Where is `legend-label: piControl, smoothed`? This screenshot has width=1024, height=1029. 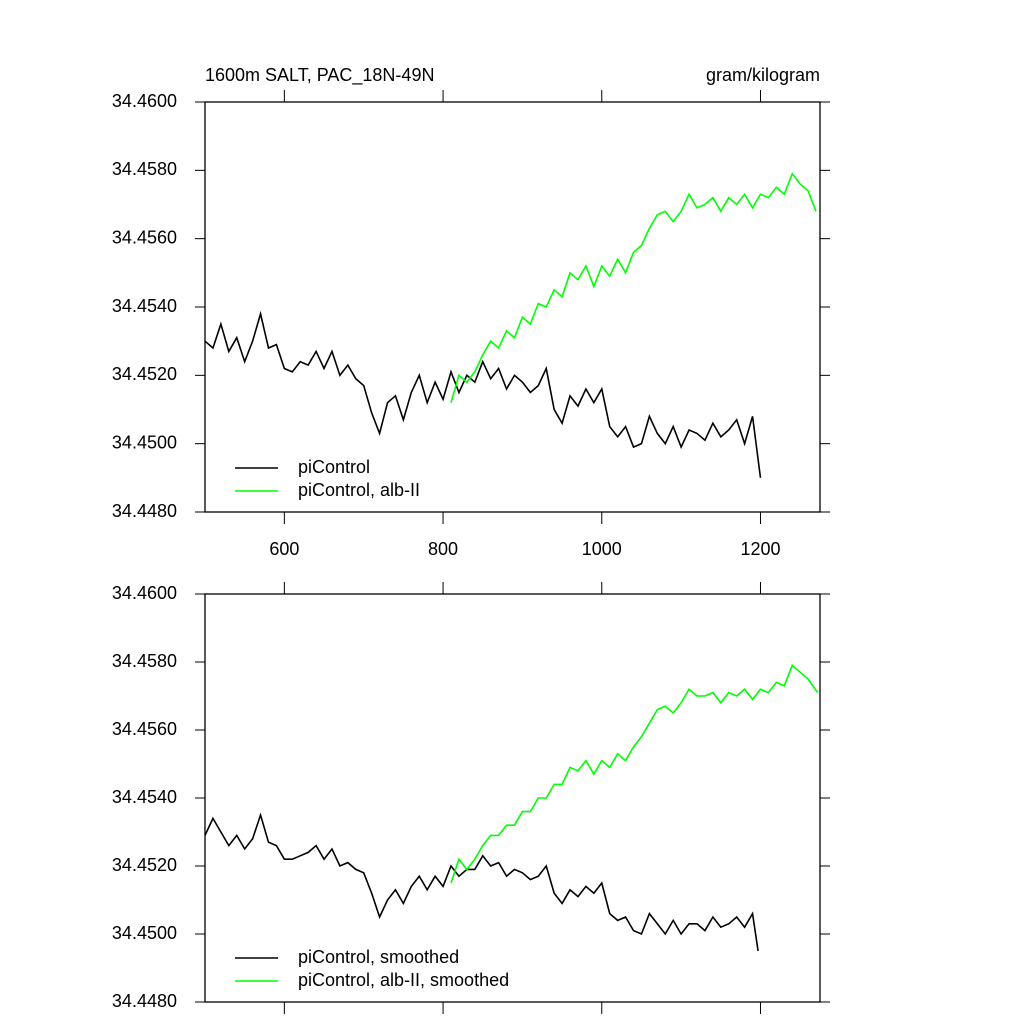
legend-label: piControl, smoothed is located at coordinates (378, 957).